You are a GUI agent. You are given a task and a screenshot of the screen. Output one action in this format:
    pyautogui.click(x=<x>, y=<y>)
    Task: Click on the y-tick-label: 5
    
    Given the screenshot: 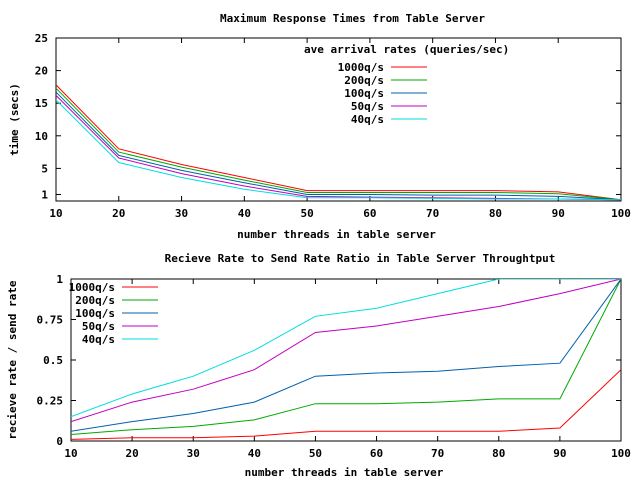 What is the action you would take?
    pyautogui.click(x=44, y=168)
    